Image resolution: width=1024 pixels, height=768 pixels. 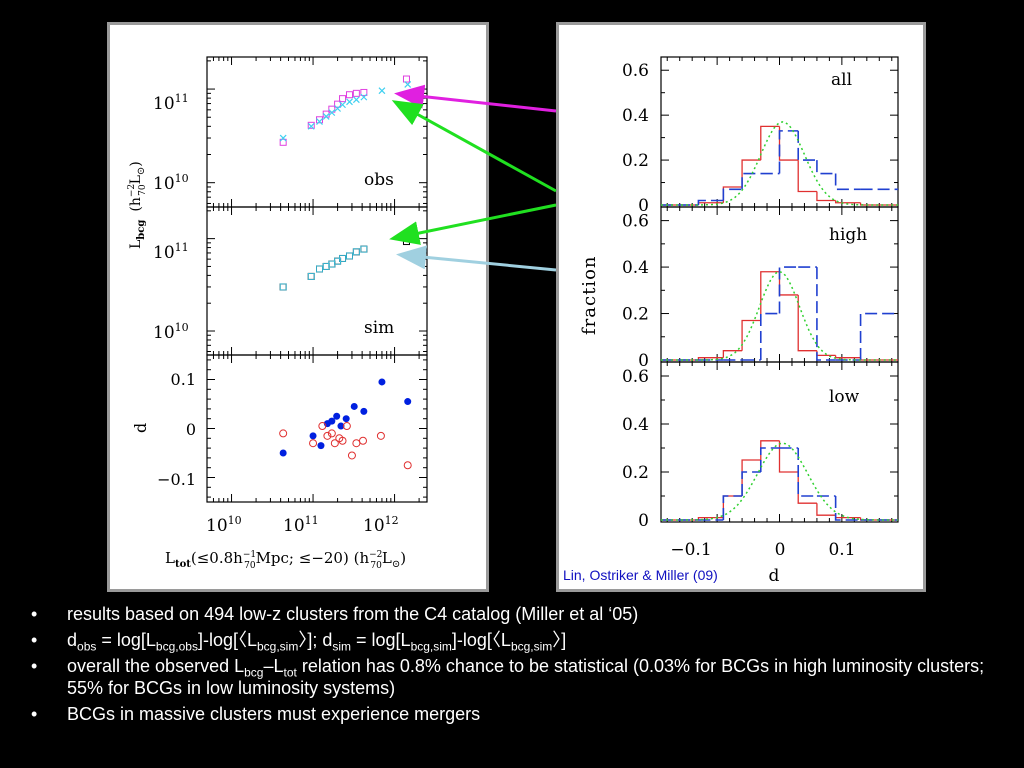 What do you see at coordinates (474, 146) in the screenshot?
I see `arrow-green-obs` at bounding box center [474, 146].